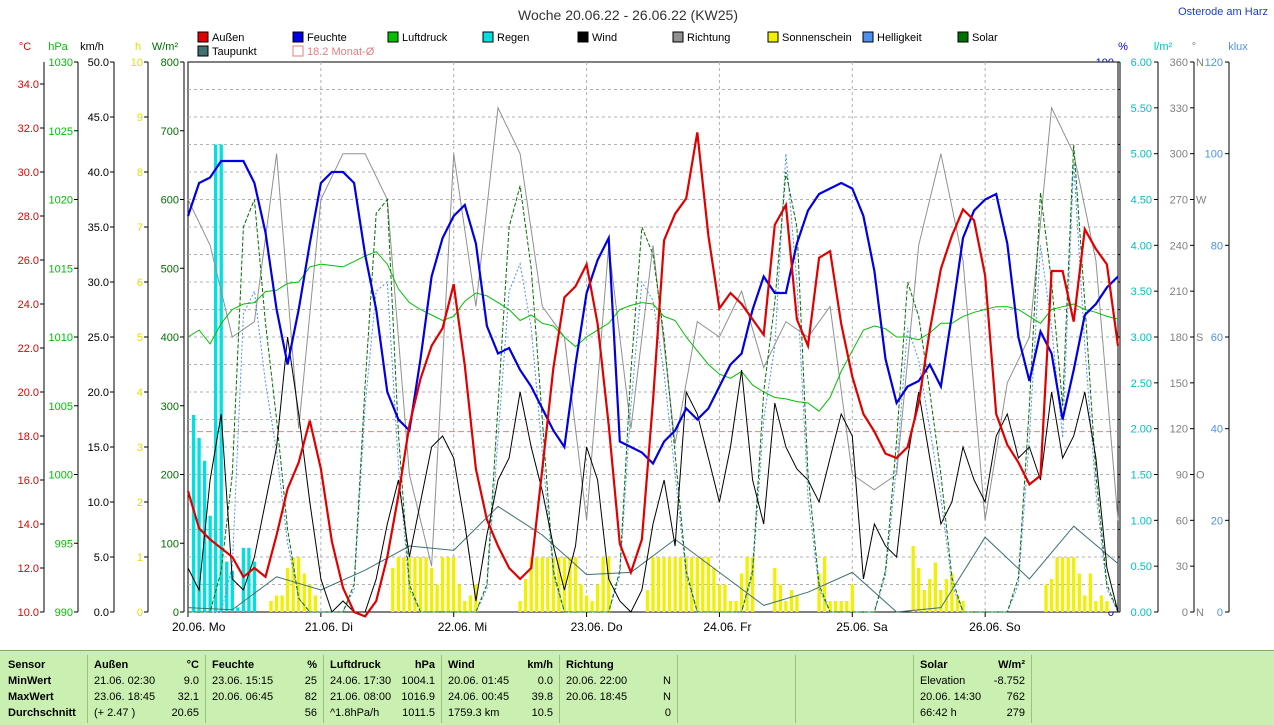 This screenshot has height=725, width=1274. Describe the element at coordinates (1179, 63) in the screenshot. I see `right-axis-tick-label: 360` at that location.